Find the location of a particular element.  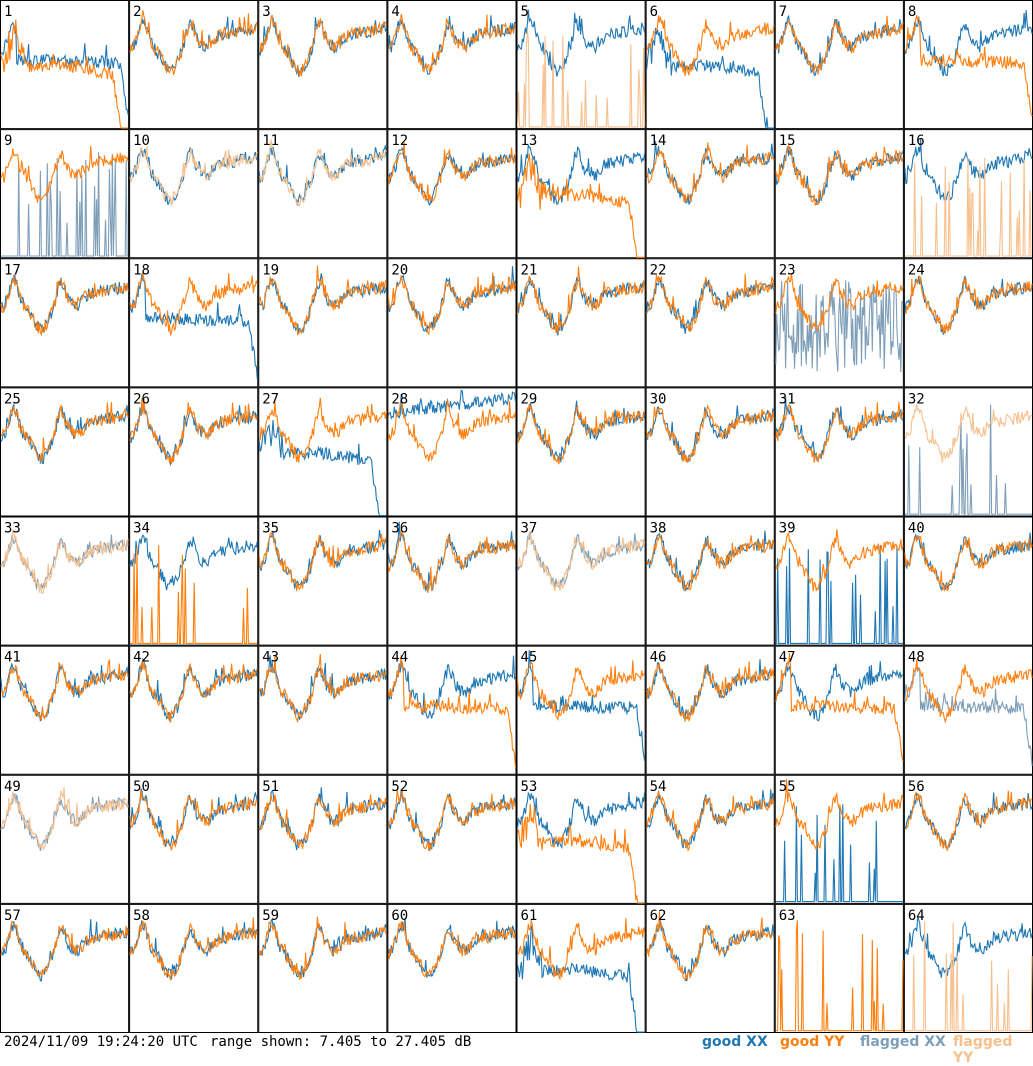

panel-label: 44 is located at coordinates (399, 658).